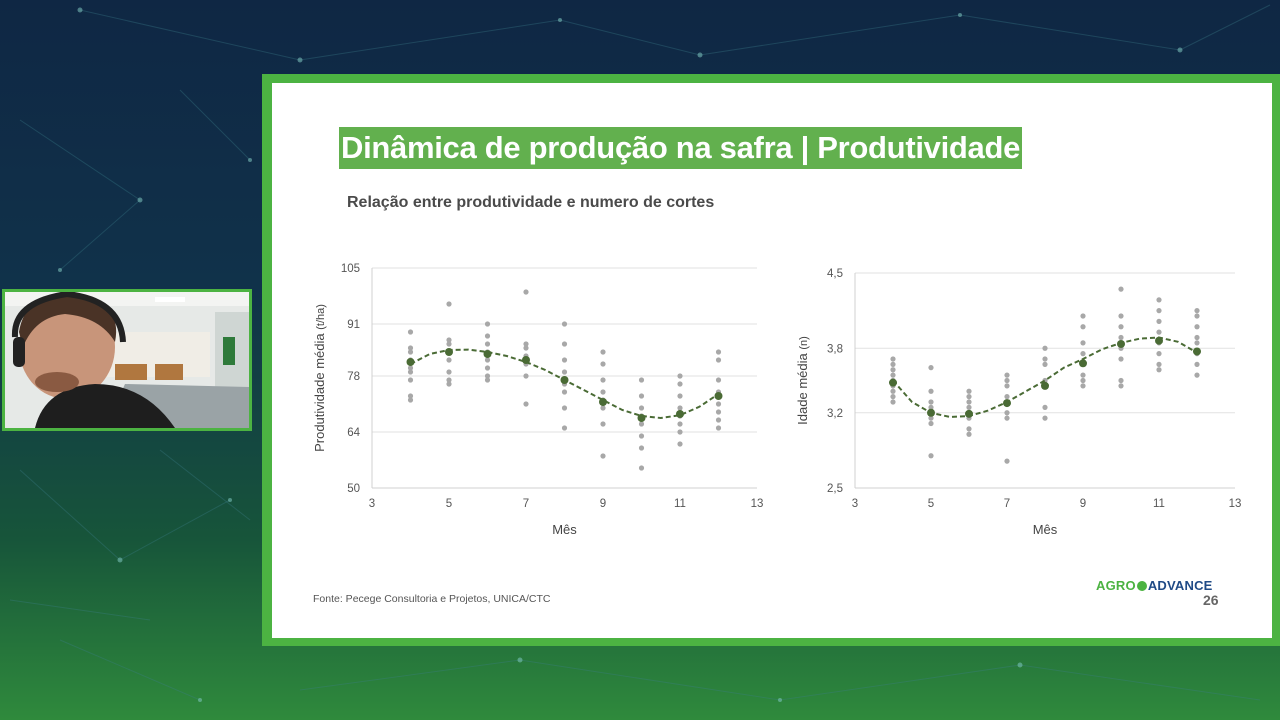 The height and width of the screenshot is (720, 1280). Describe the element at coordinates (321, 317) in the screenshot. I see `y-axis-unit: (t/ha)` at that location.